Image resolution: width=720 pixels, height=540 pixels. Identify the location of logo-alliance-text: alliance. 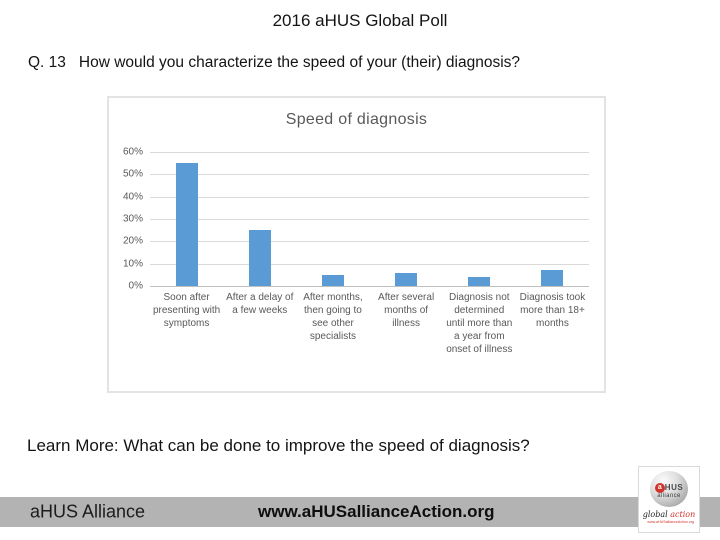
(669, 495).